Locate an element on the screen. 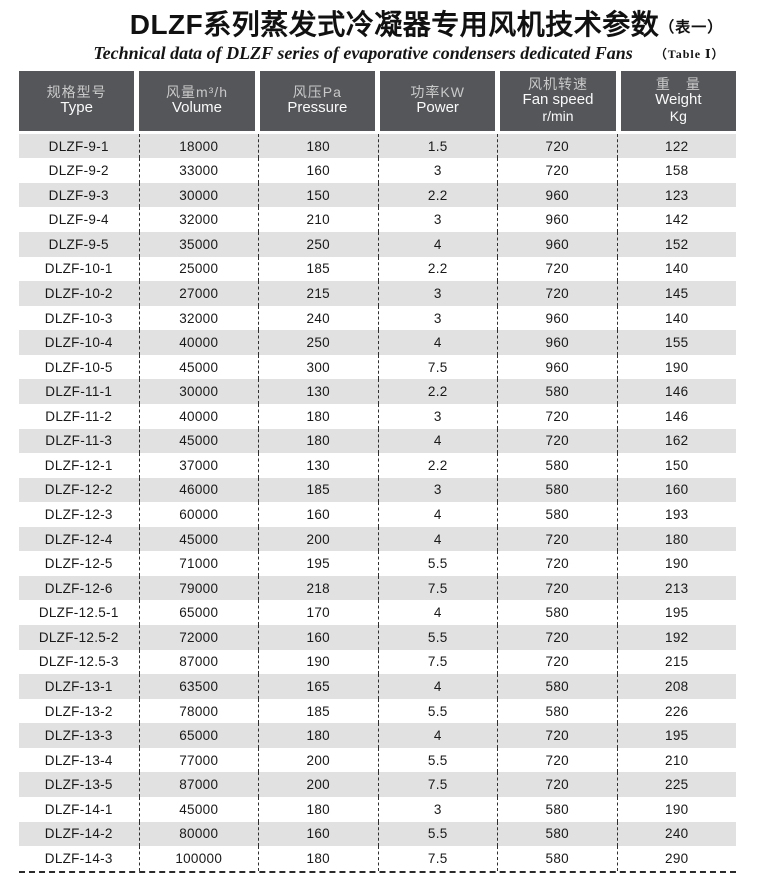 This screenshot has height=877, width=773. table-row: DLZF-14-2 80000 160 5.5 580 240 is located at coordinates (378, 834).